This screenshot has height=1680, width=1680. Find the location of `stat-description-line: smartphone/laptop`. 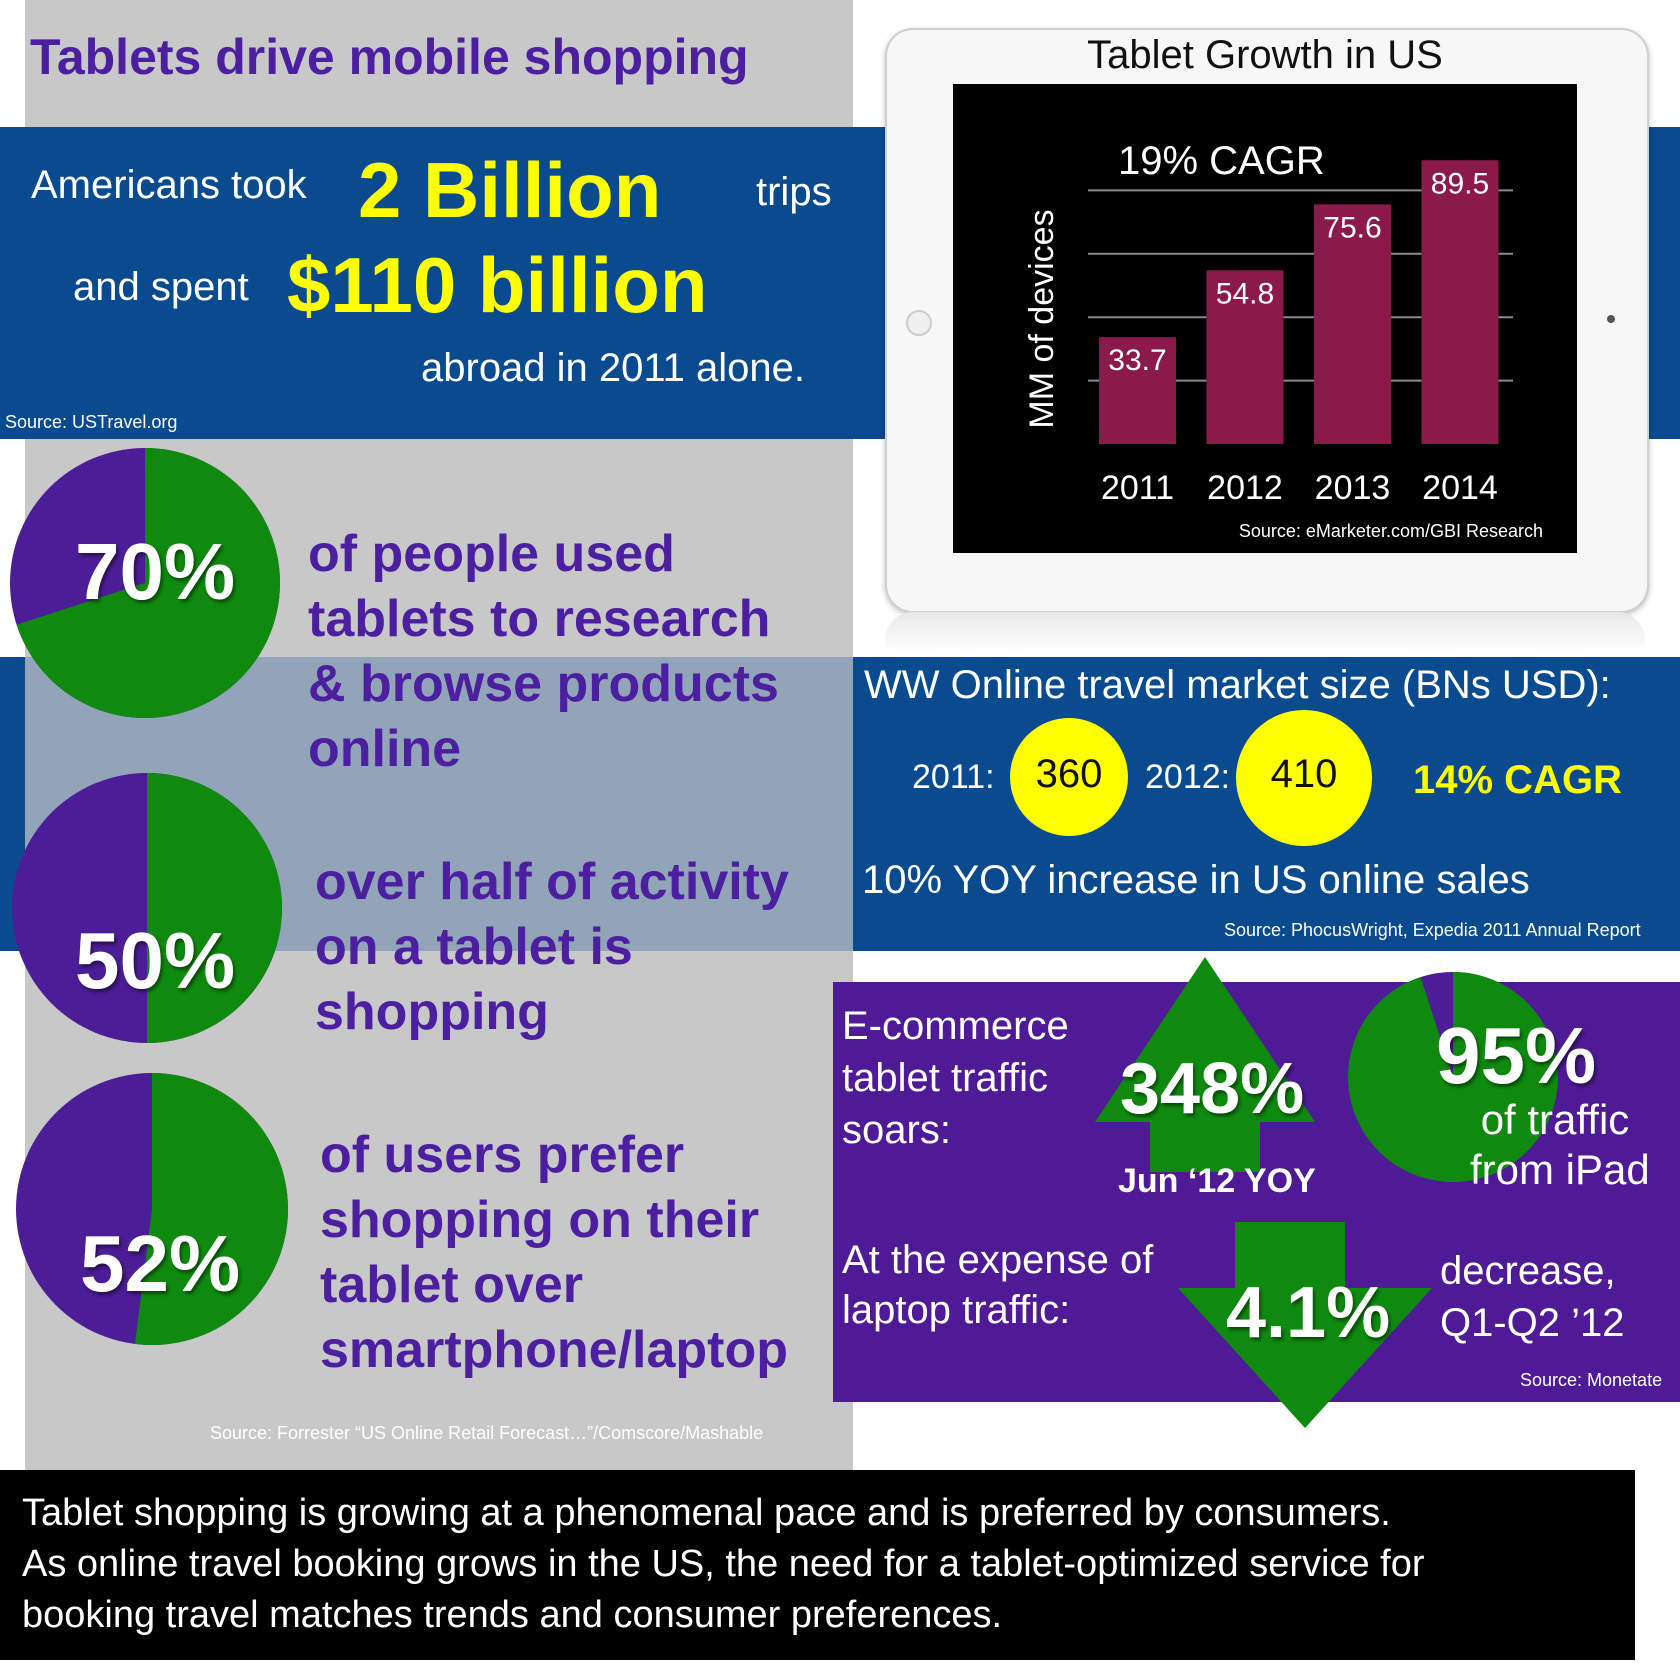

stat-description-line: smartphone/laptop is located at coordinates (554, 1350).